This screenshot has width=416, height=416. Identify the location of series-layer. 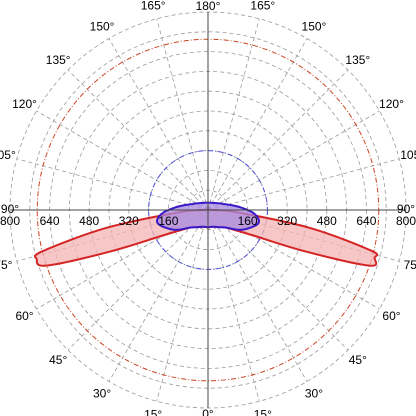
(206, 234).